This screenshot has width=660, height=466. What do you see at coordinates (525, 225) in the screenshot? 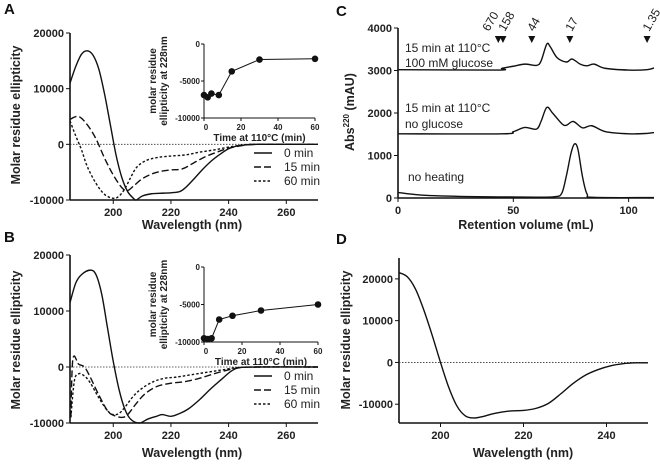
I see `x-axis-title: Retention volume (mL)` at bounding box center [525, 225].